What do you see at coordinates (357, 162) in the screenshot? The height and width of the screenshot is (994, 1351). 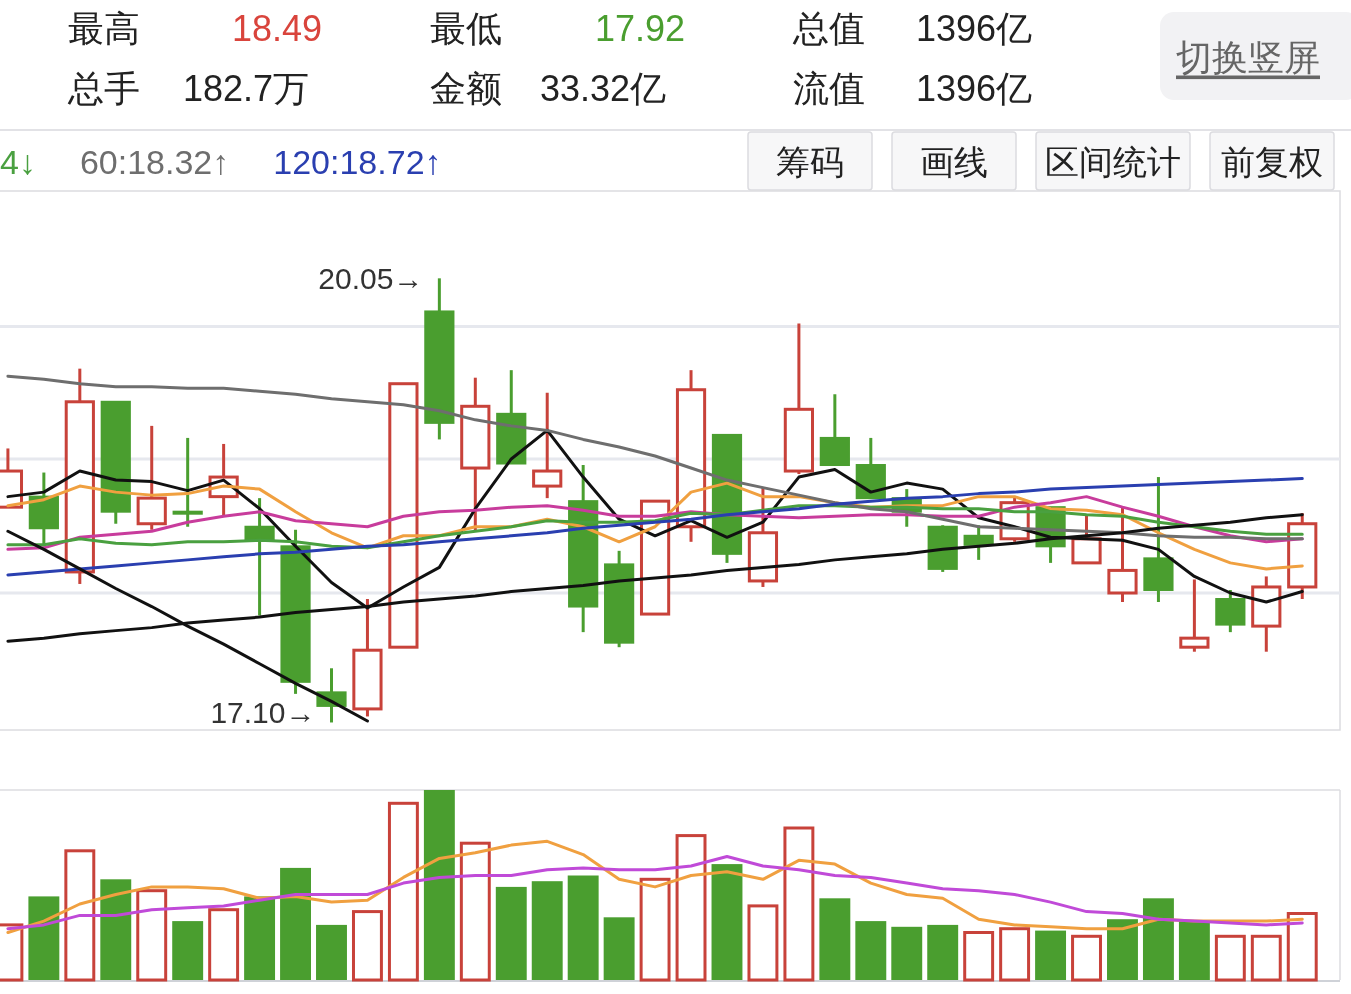 I see `text: 120:18.72↑` at bounding box center [357, 162].